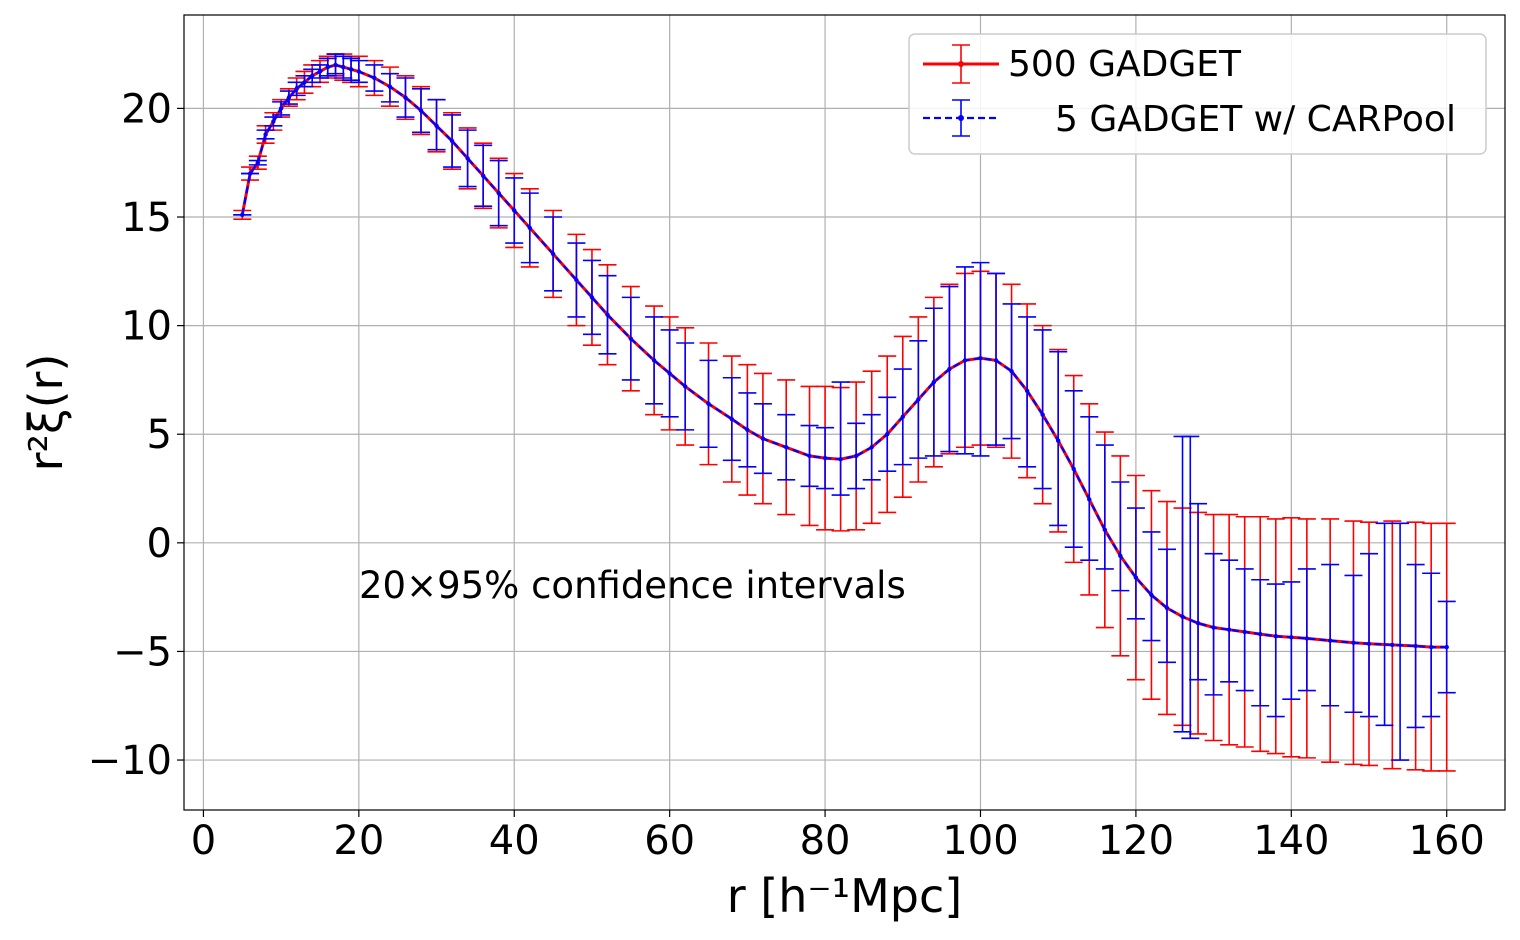  Describe the element at coordinates (142, 652) in the screenshot. I see `y-tick-label-1: −5` at that location.